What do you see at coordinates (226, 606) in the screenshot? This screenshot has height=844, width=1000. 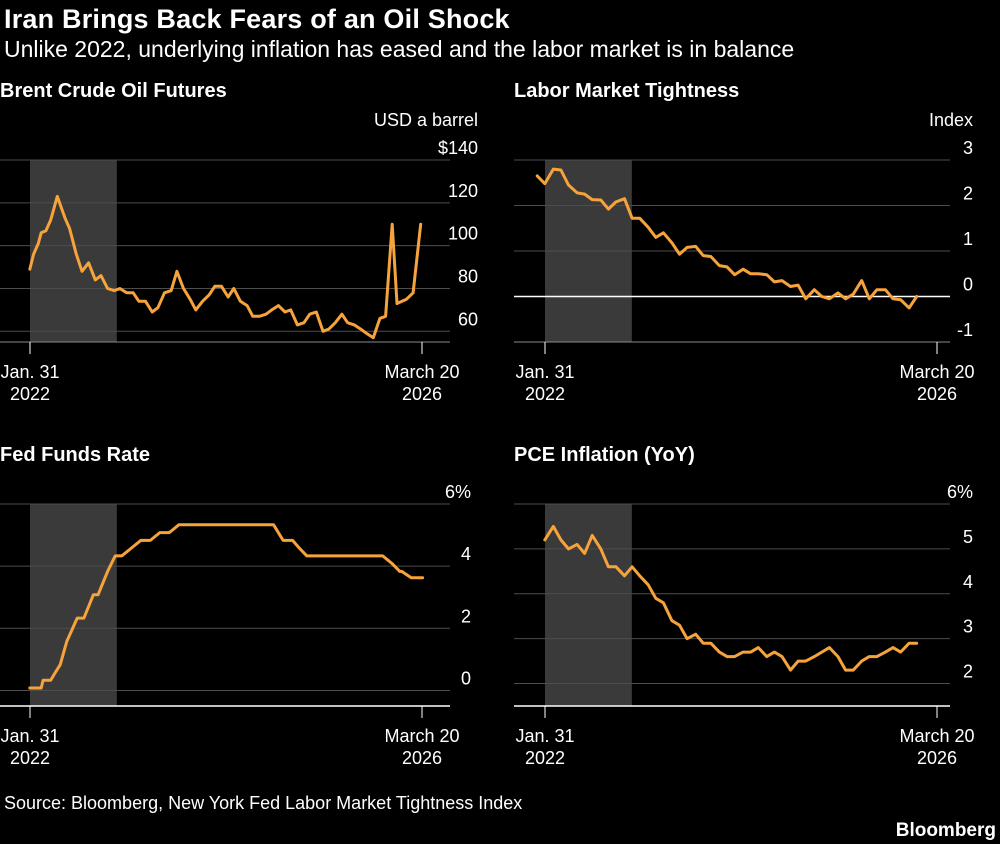 I see `series-line` at bounding box center [226, 606].